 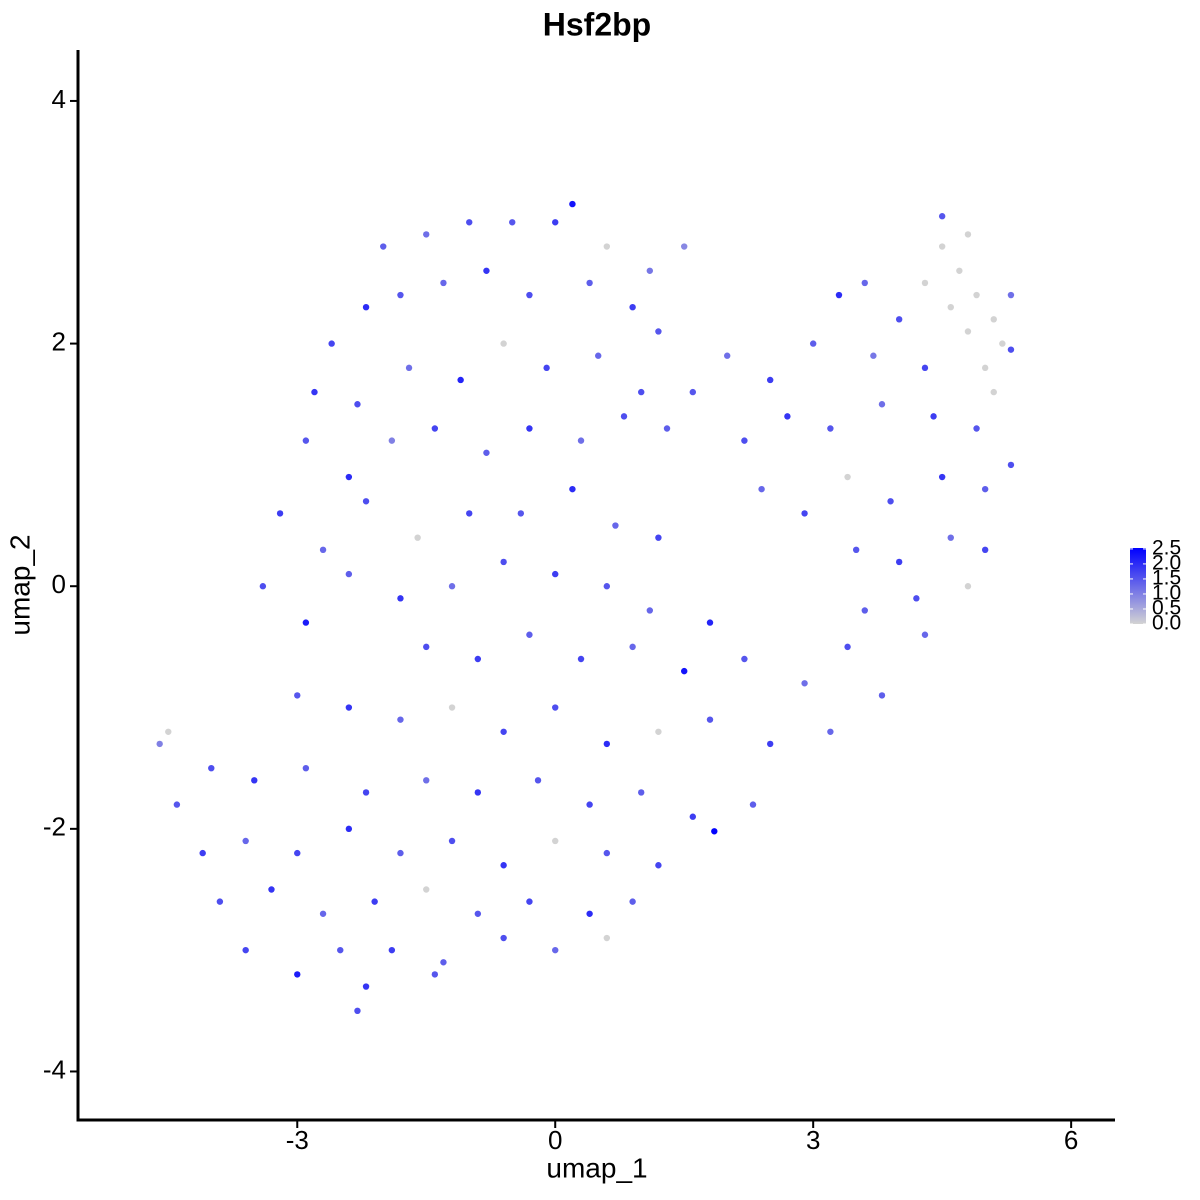 I want to click on x-tick-label: 0, so click(x=555, y=1140).